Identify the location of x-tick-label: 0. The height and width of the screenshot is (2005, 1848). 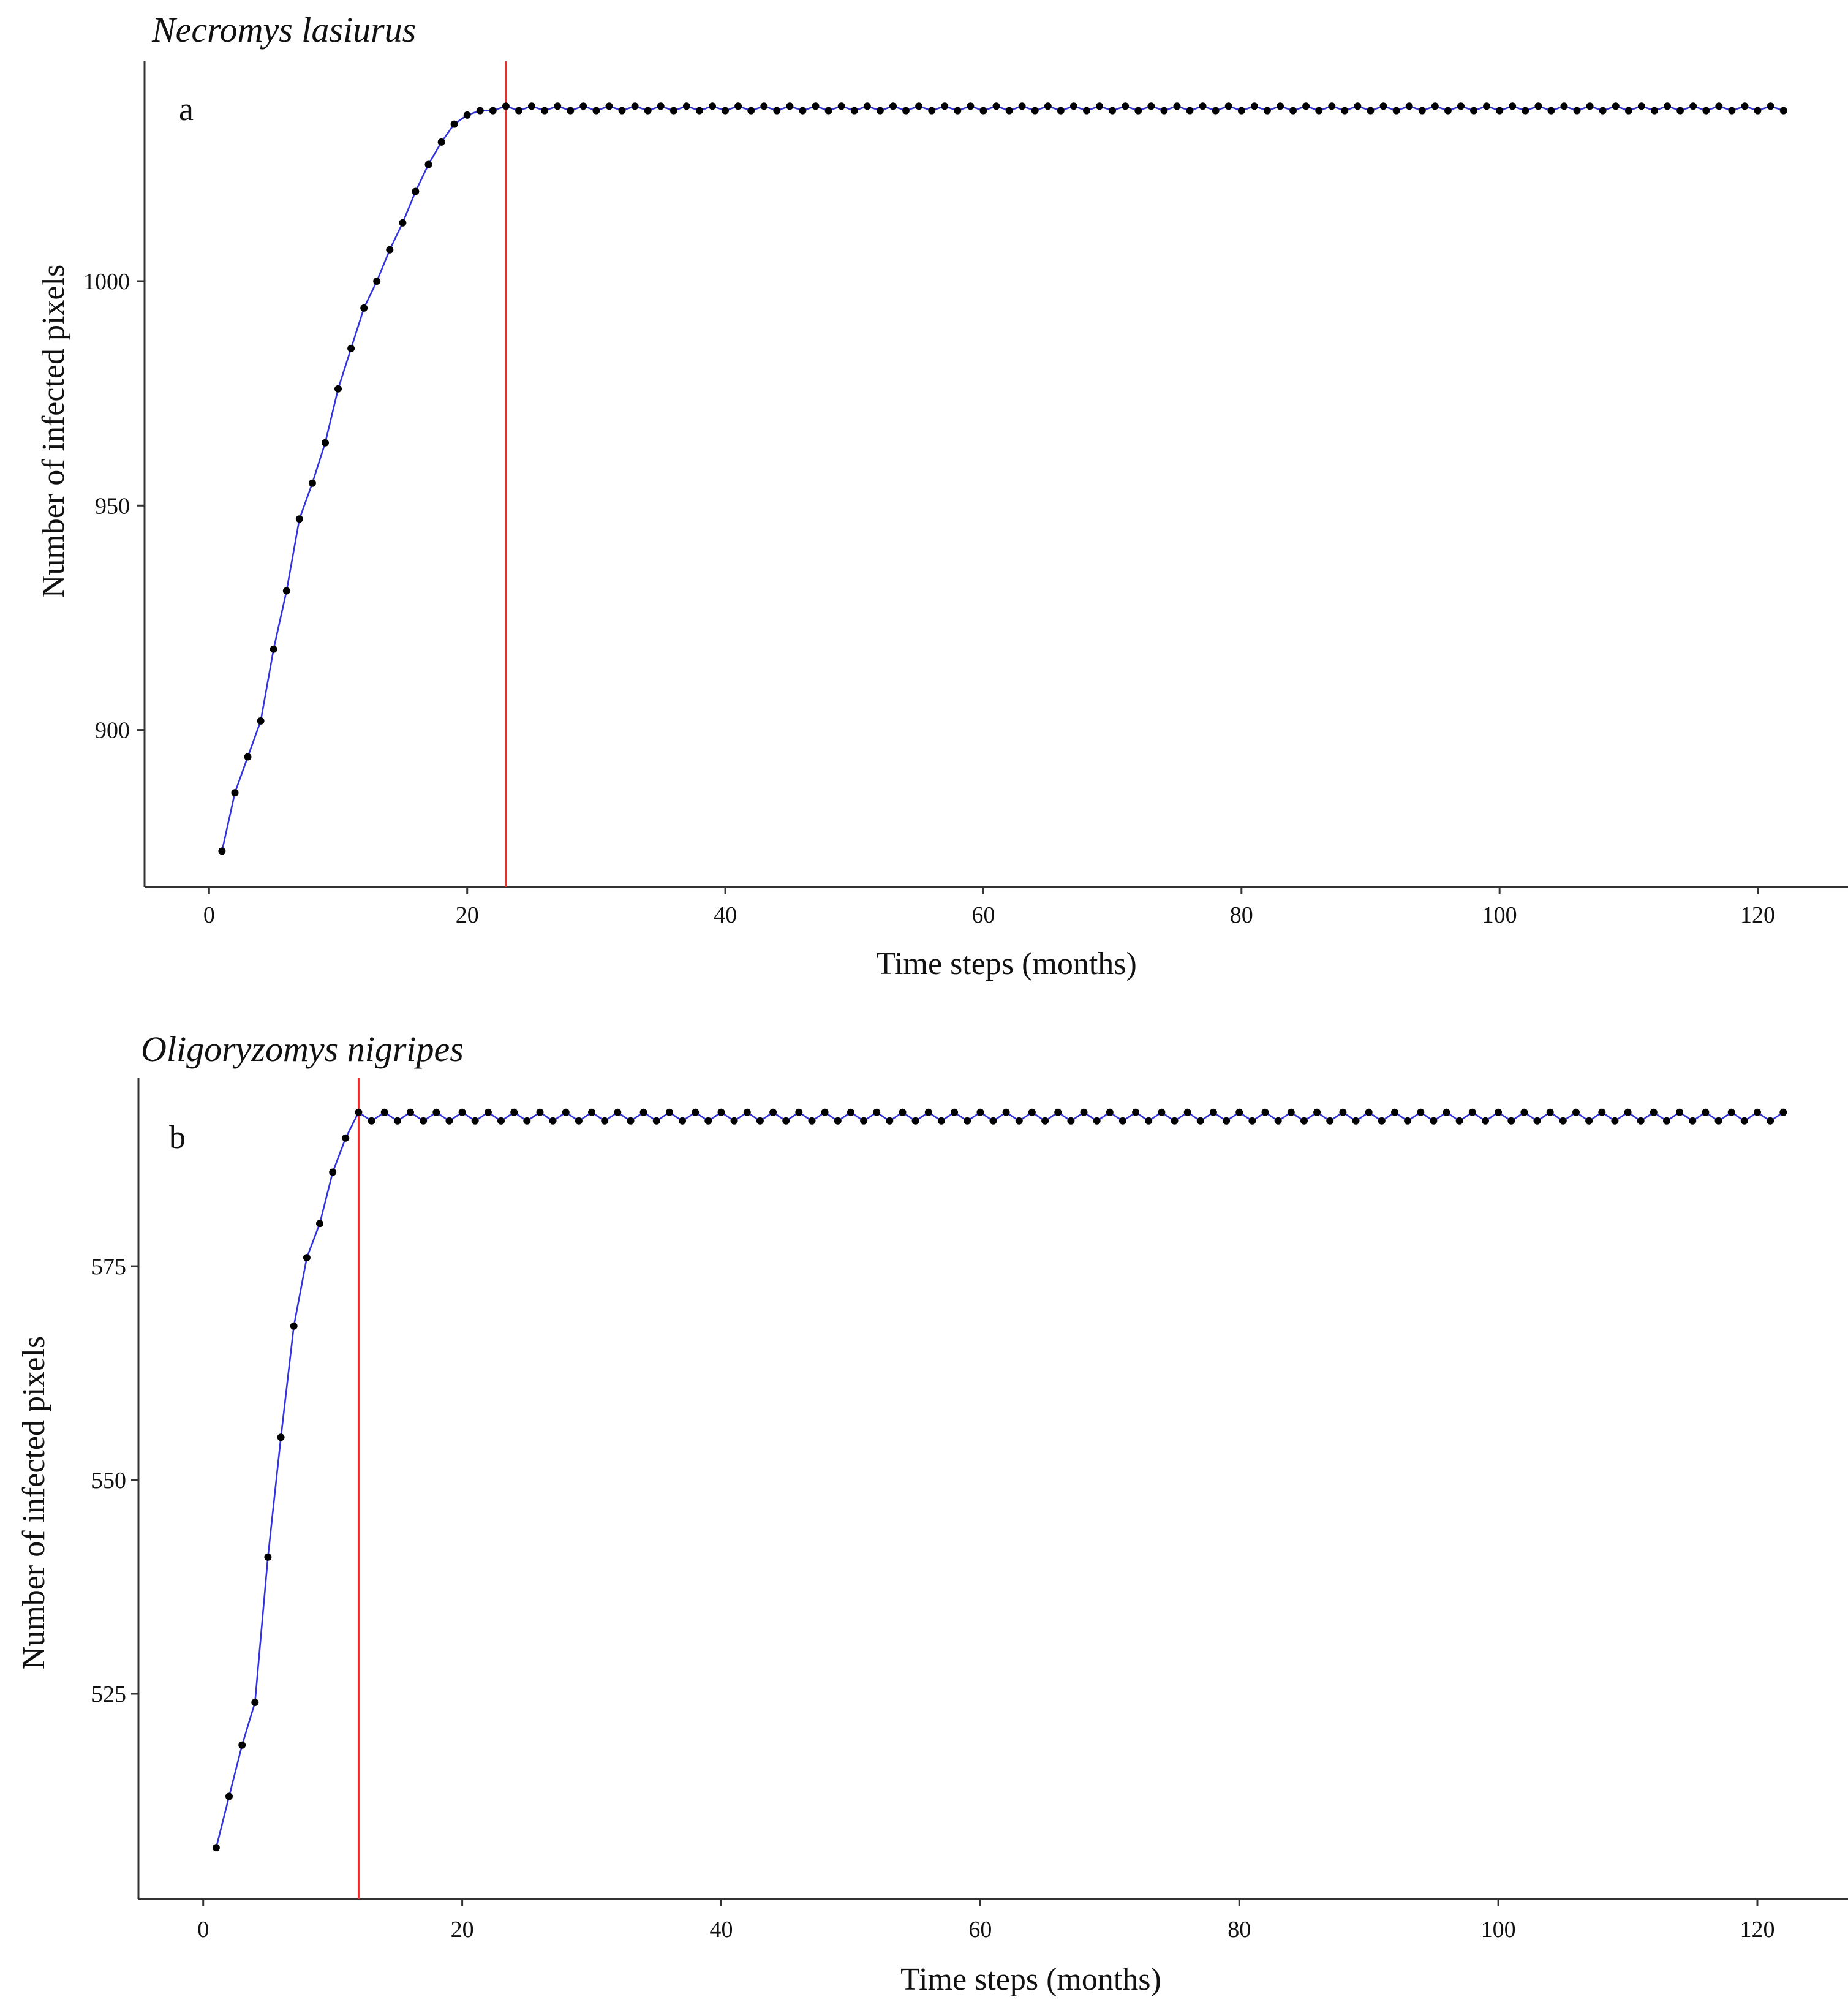
(209, 915).